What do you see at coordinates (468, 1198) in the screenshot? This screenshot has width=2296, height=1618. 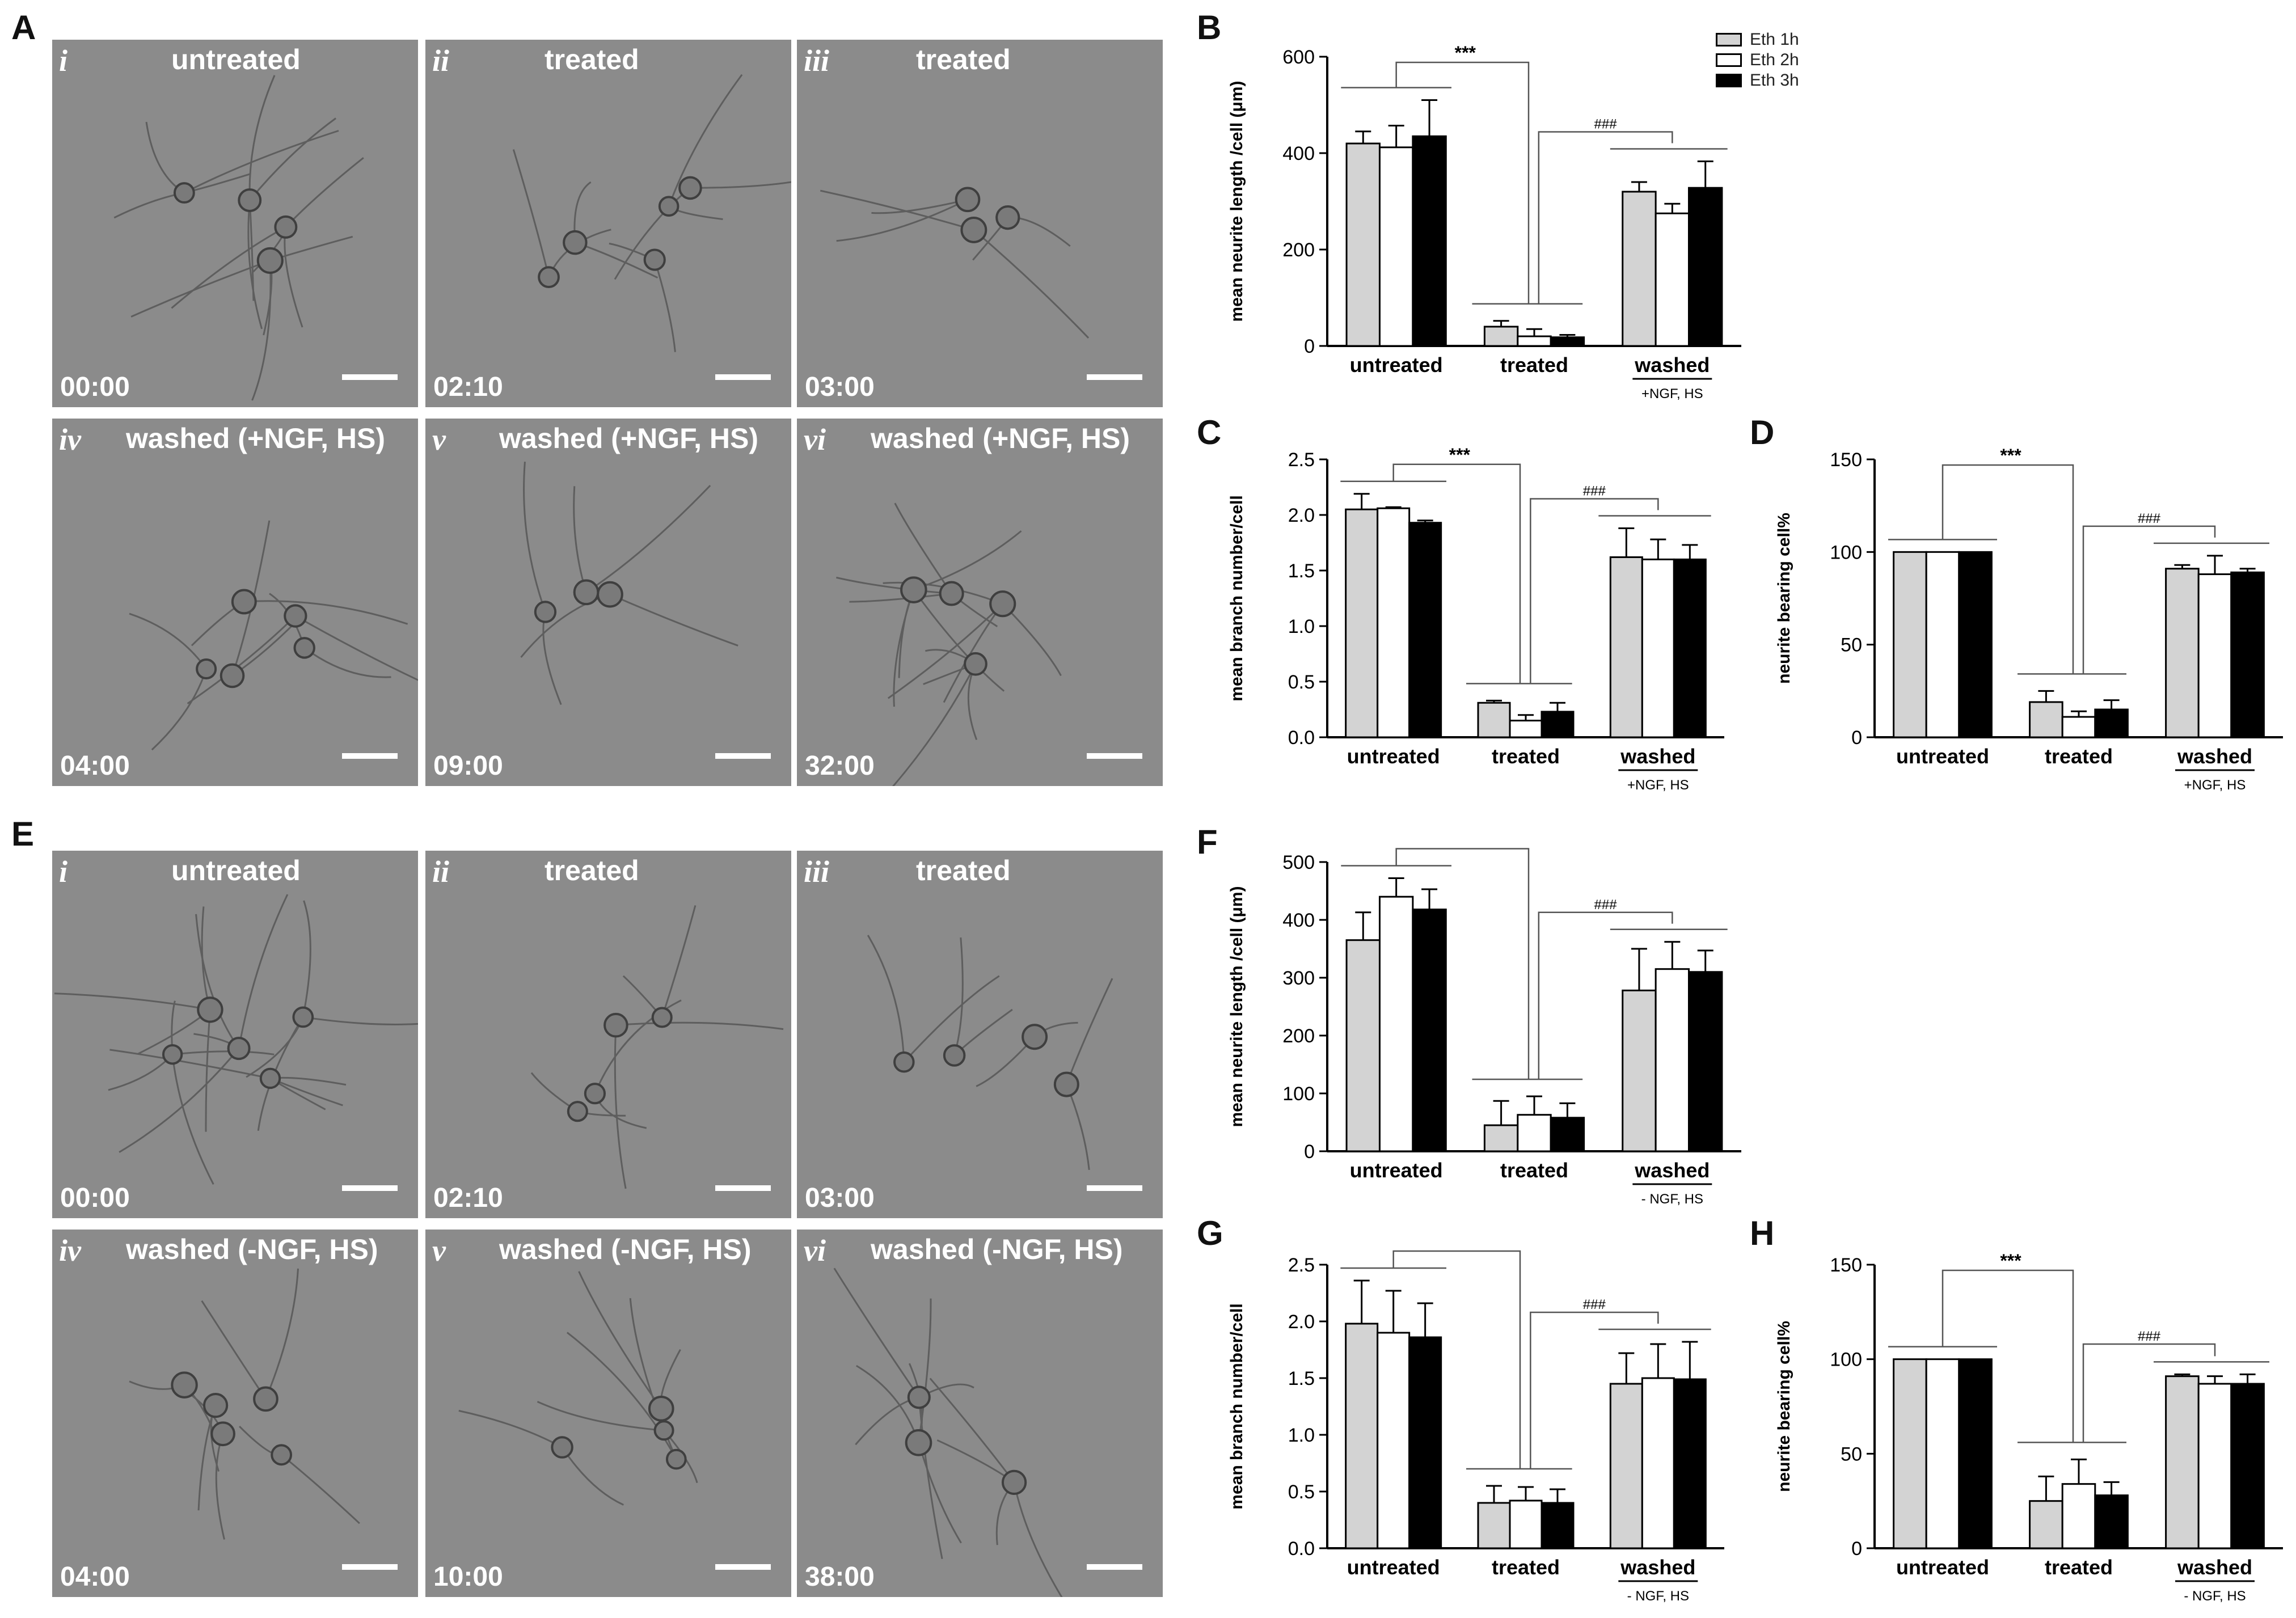 I see `micrograph-timestamp: 02:10` at bounding box center [468, 1198].